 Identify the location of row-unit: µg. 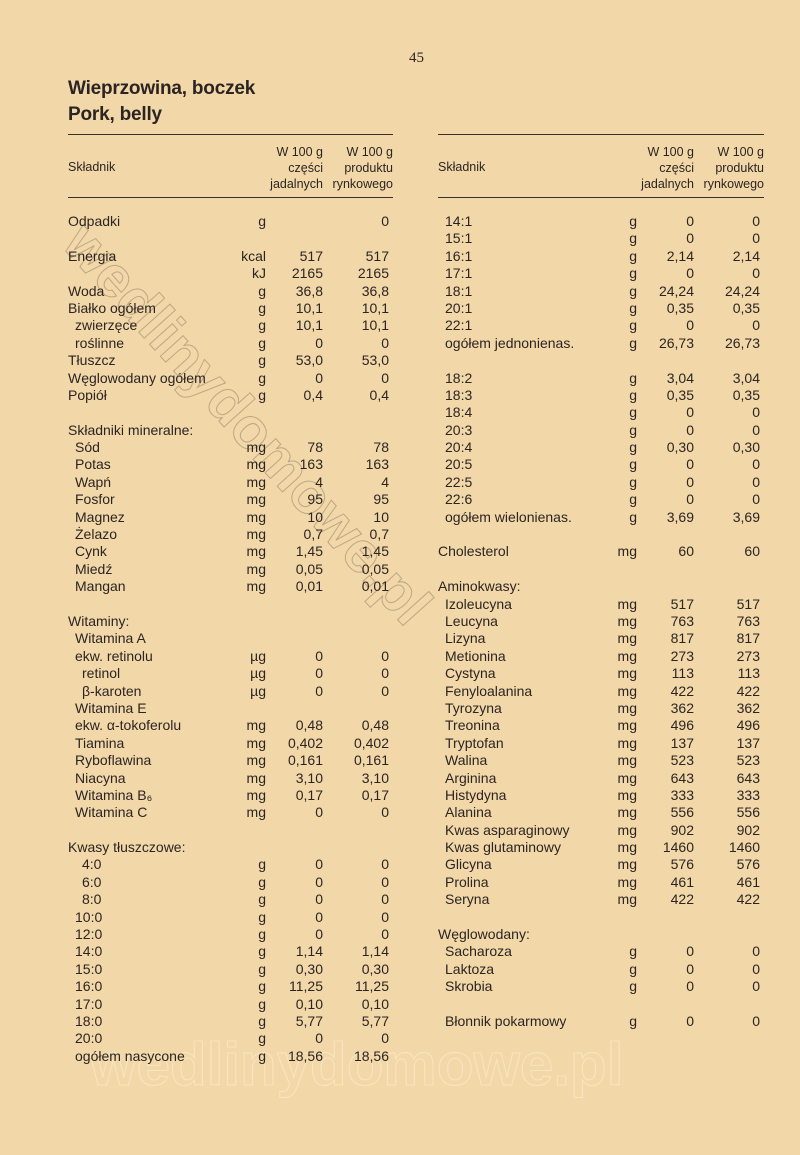
(258, 690).